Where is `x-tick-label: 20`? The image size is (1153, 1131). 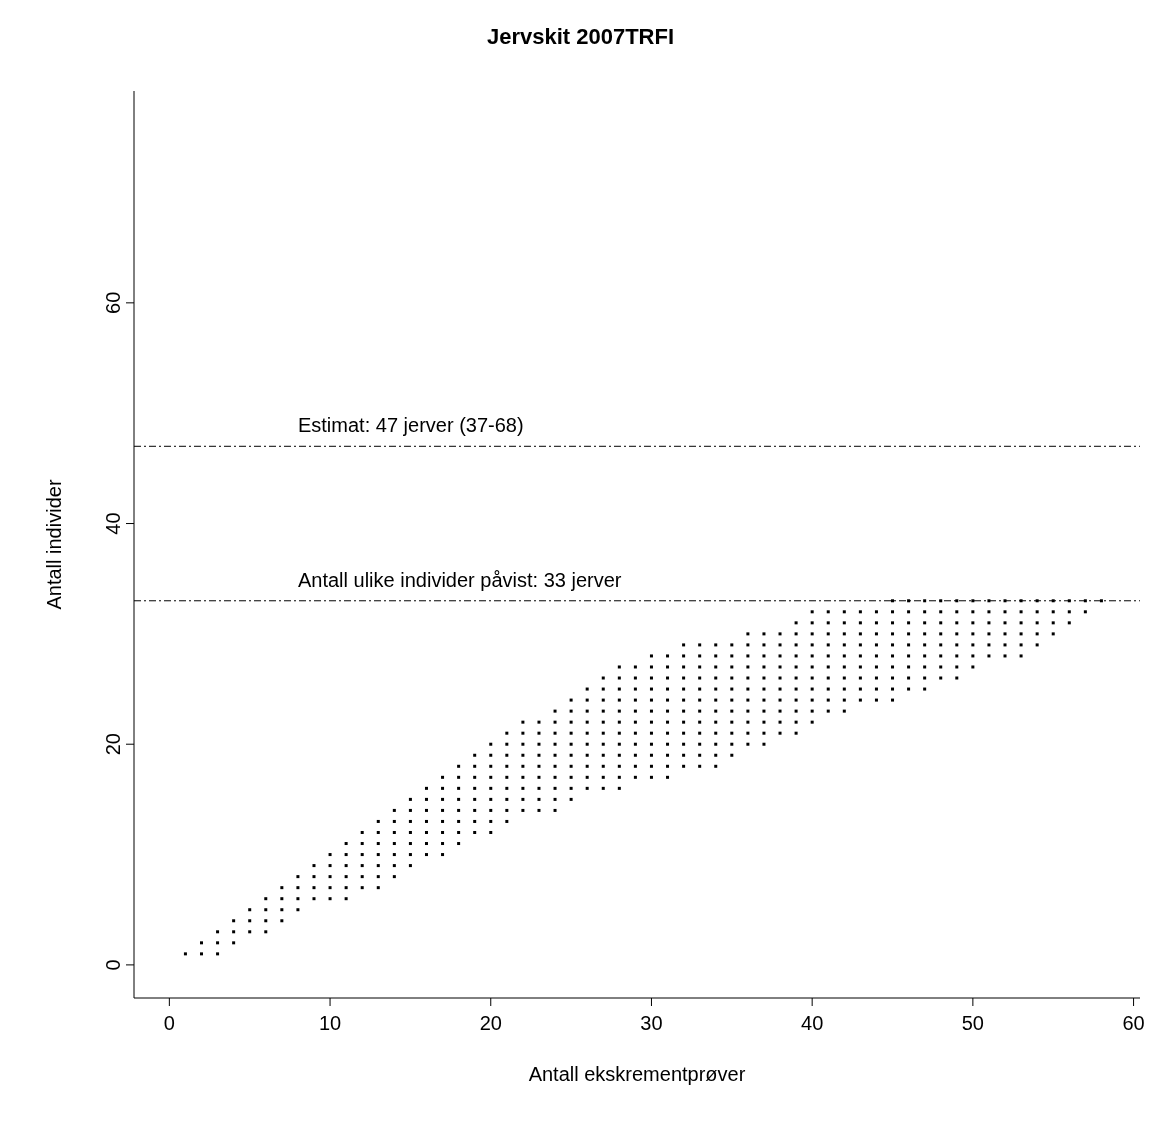
x-tick-label: 20 is located at coordinates (490, 1023).